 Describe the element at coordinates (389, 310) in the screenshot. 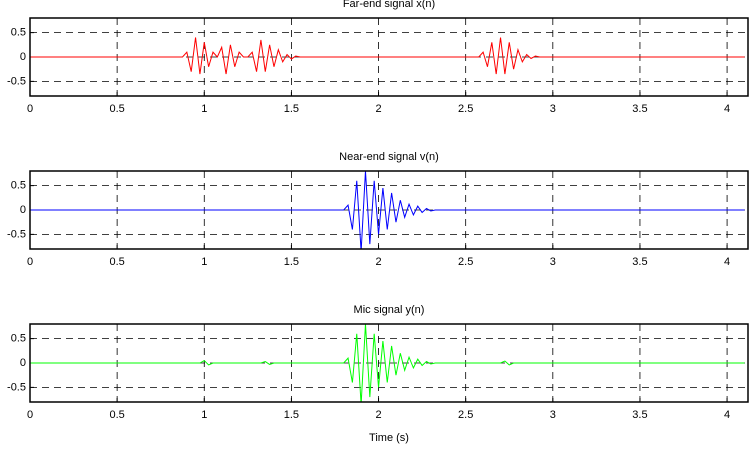

I see `subplot-title: Mic signal y(n)` at that location.